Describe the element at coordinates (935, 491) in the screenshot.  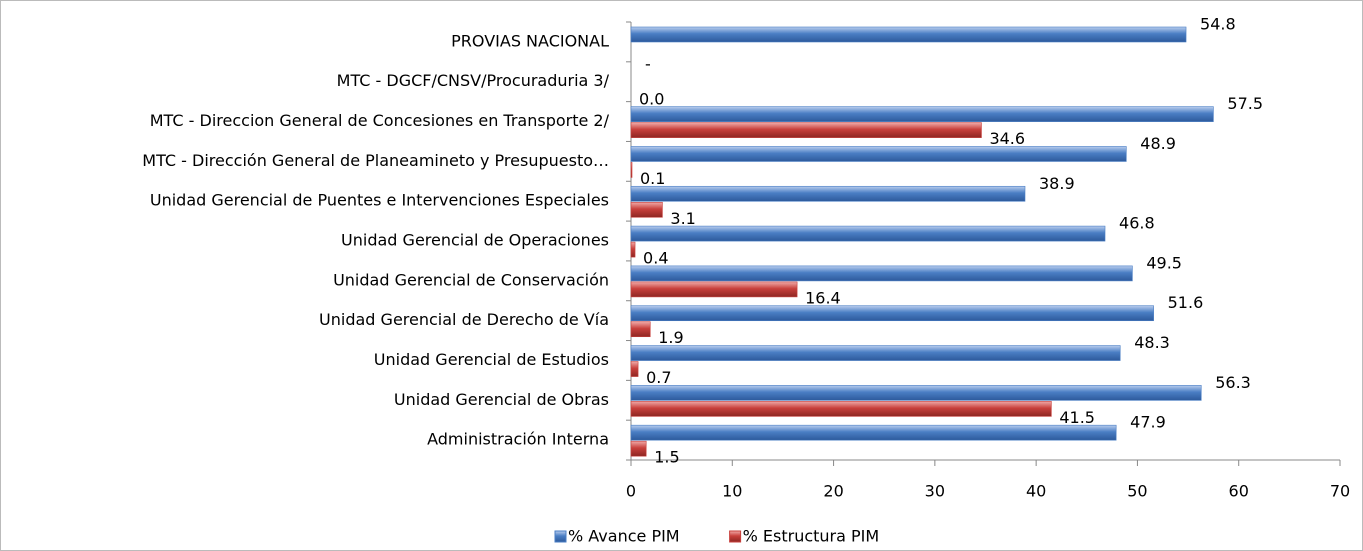
I see `x-tick-label: 30` at that location.